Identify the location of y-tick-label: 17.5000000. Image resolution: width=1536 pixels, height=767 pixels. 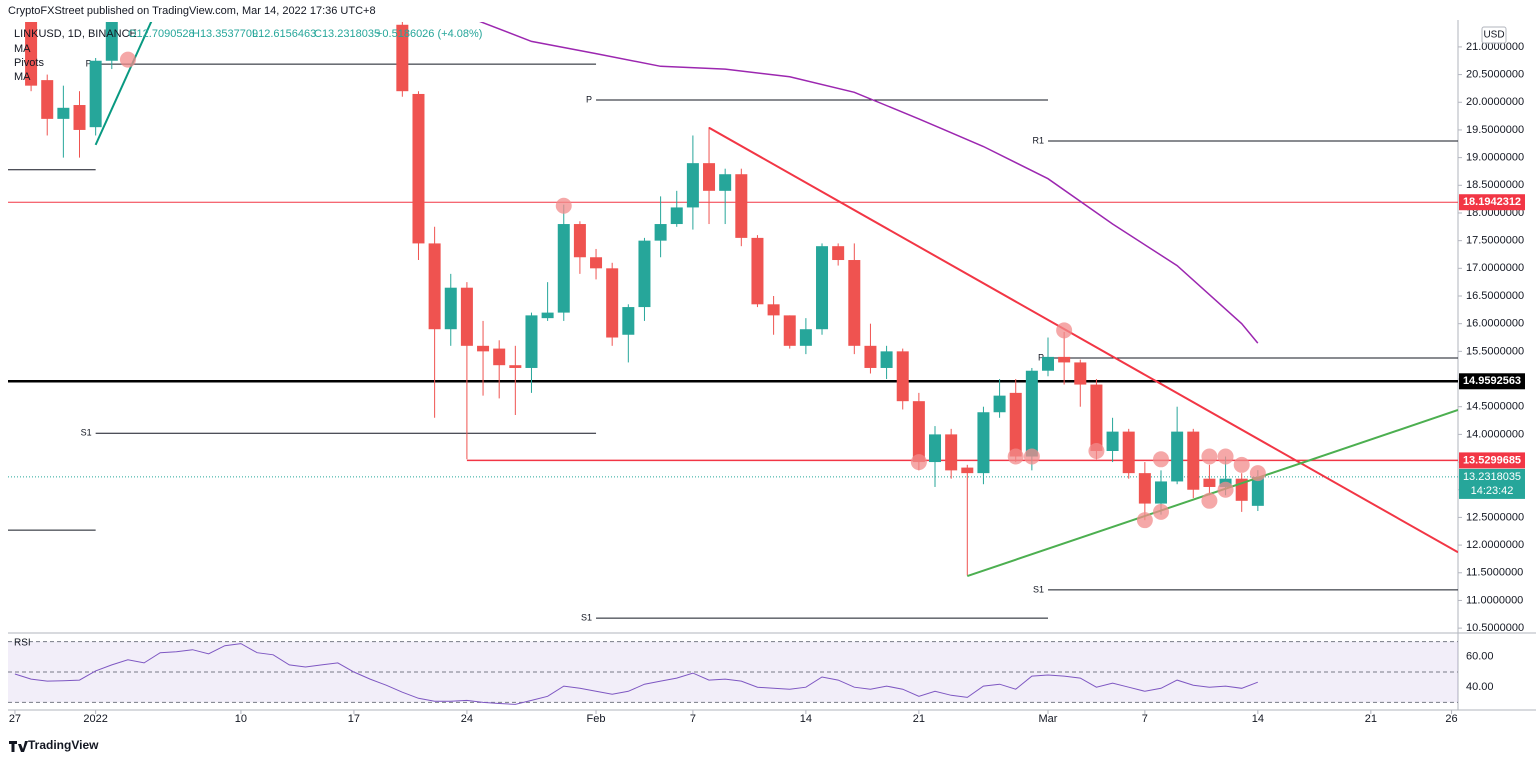
(1495, 241).